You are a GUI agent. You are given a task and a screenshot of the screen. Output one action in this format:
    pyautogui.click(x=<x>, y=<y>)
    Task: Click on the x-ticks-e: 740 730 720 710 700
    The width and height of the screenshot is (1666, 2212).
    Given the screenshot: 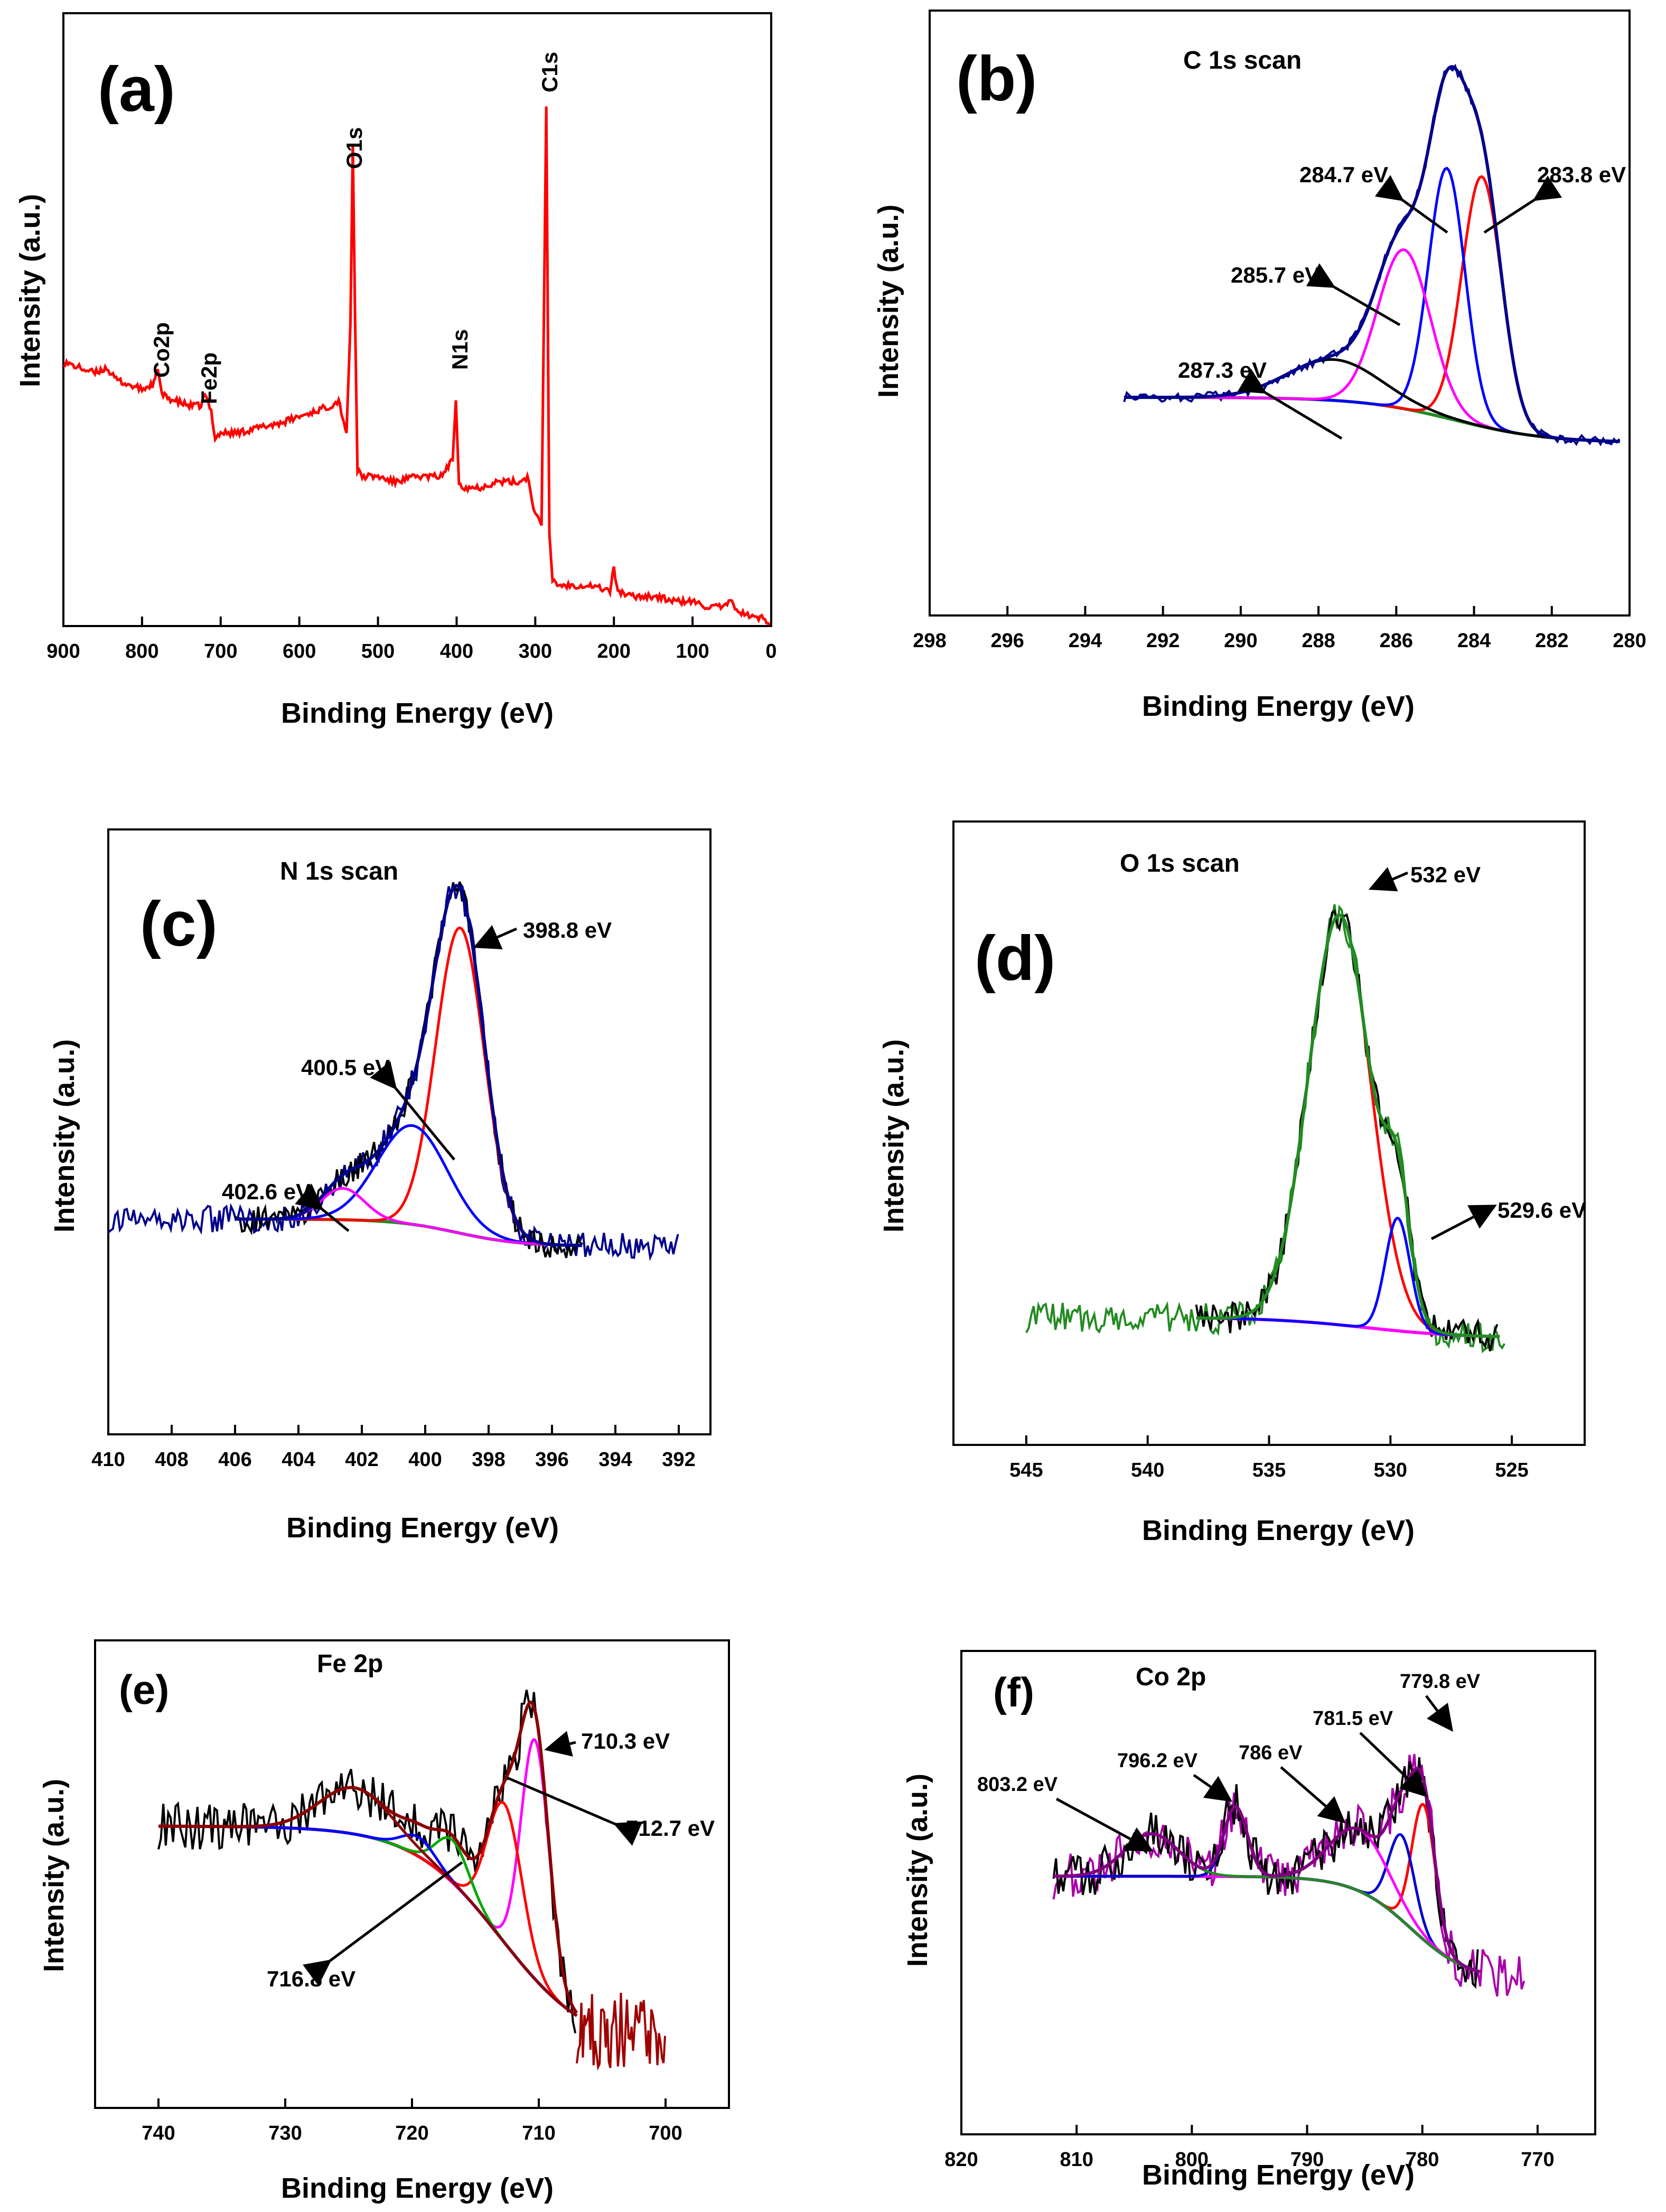 What is the action you would take?
    pyautogui.click(x=412, y=2121)
    